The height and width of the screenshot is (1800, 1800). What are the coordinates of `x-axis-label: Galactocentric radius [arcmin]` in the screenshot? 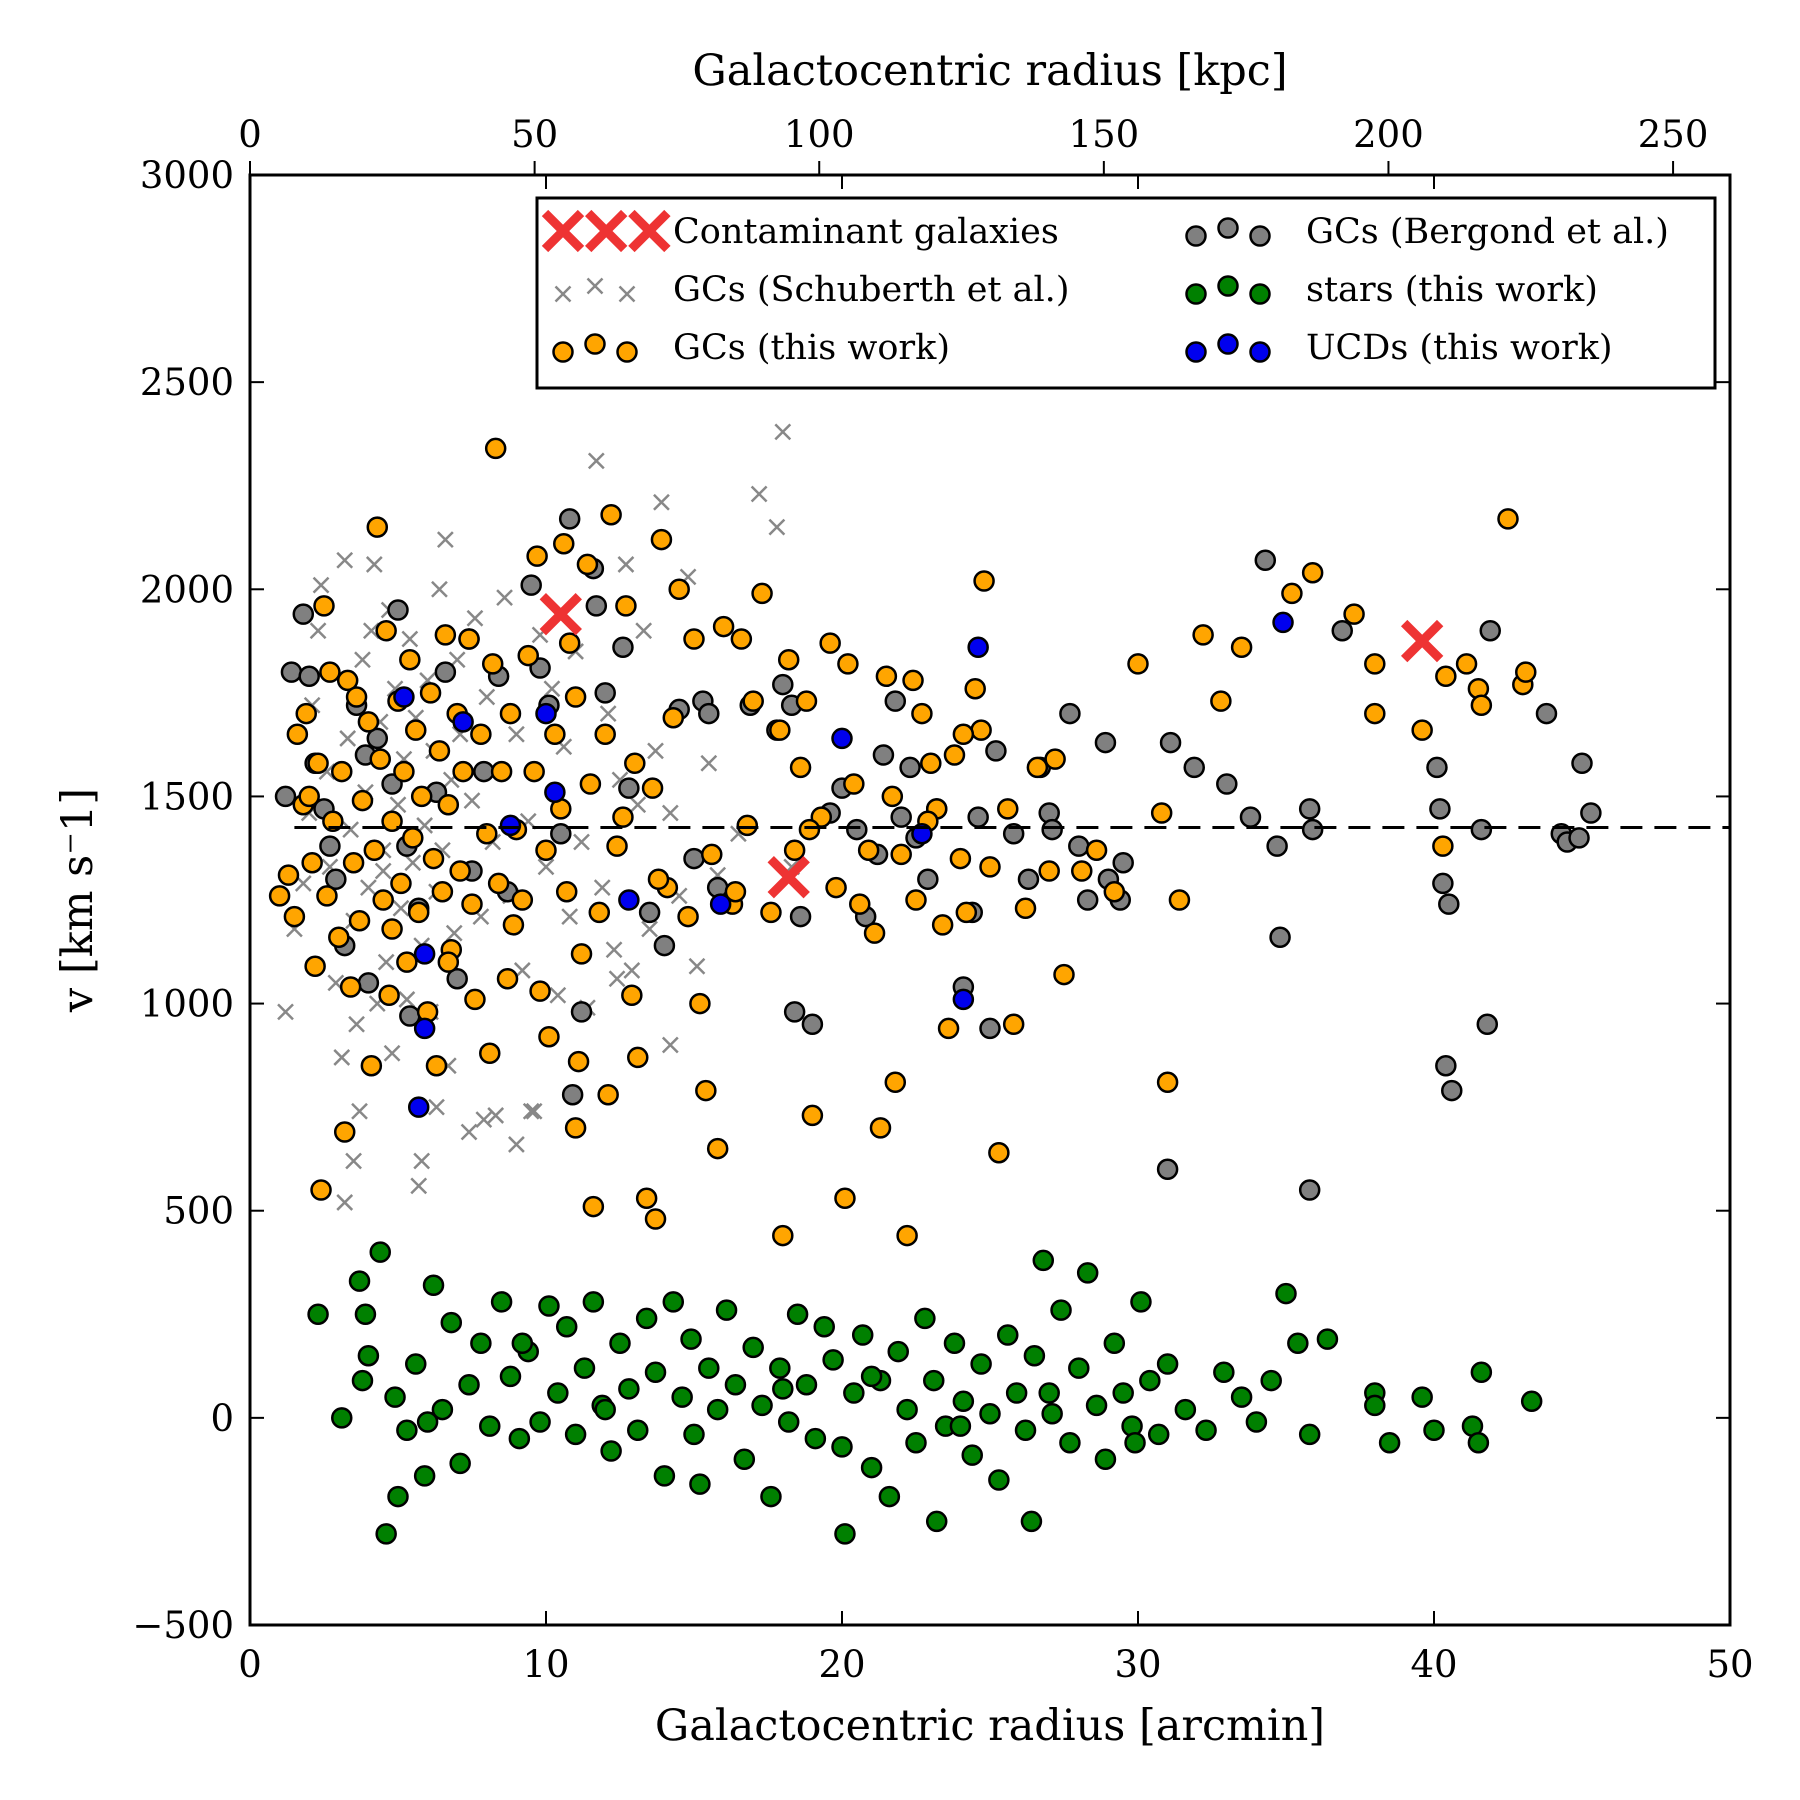 It's located at (990, 1726).